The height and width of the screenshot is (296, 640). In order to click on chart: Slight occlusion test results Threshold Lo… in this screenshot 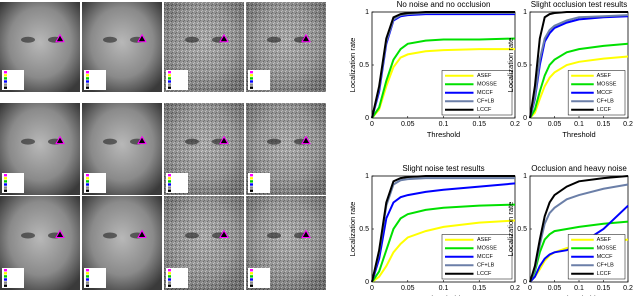, I will do `click(569, 69)`.